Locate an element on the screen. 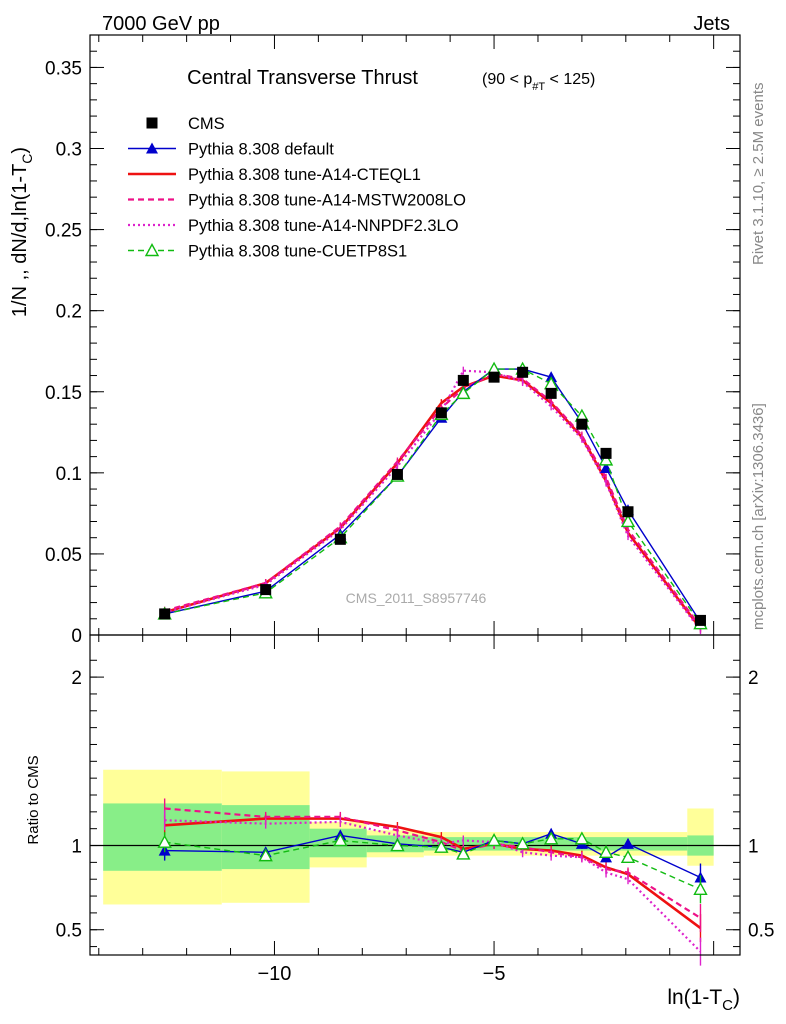 The image size is (786, 1024). legend-label: Pythia 8.308 tune-A14-CTEQL1 is located at coordinates (304, 175).